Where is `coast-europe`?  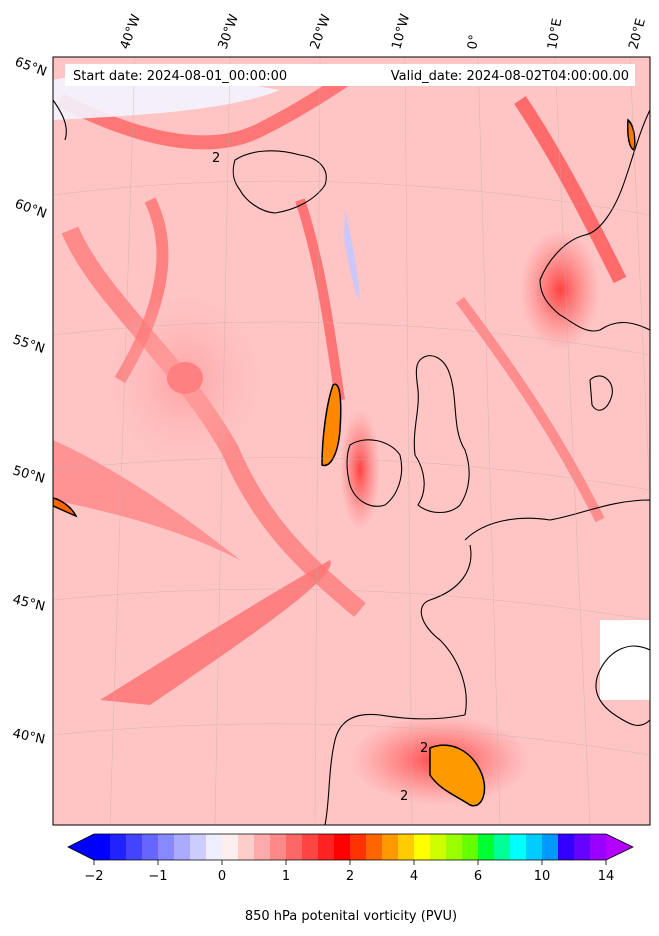
coast-europe is located at coordinates (557, 612).